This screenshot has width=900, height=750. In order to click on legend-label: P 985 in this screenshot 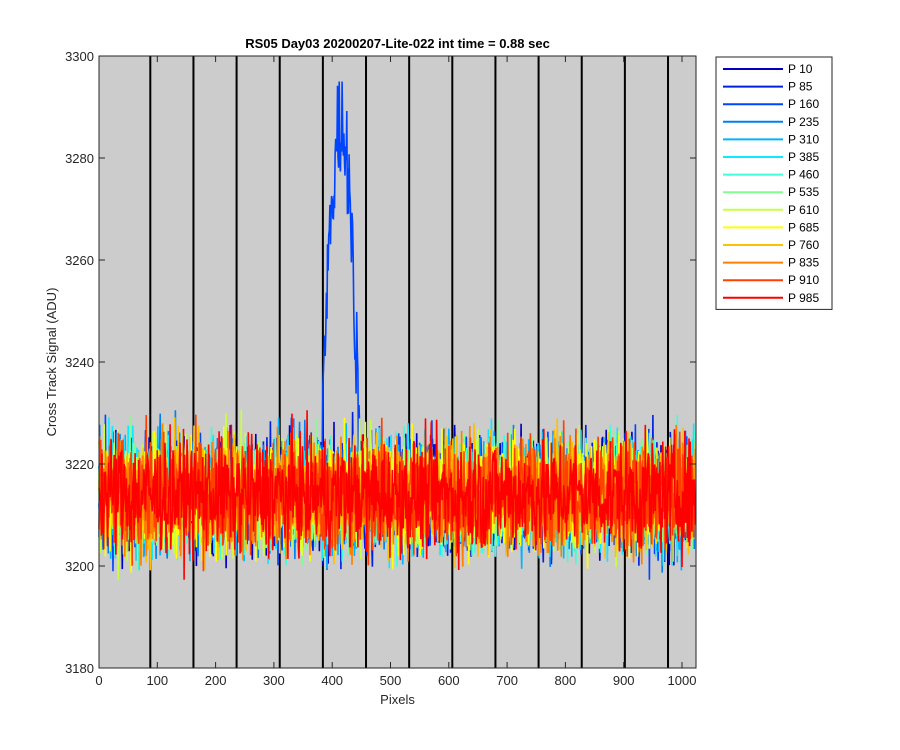, I will do `click(803, 298)`.